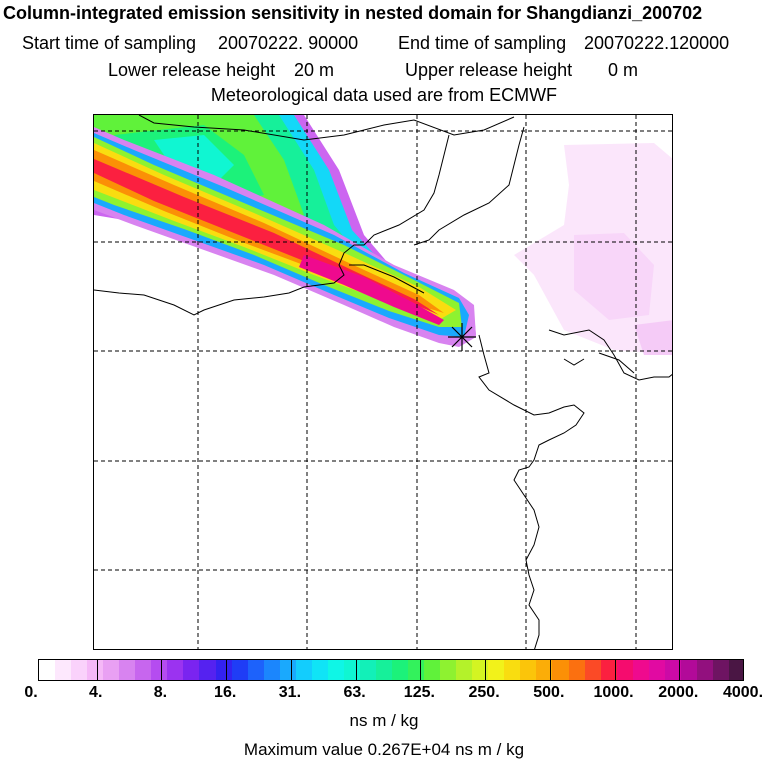  I want to click on maximum-value: Maximum value 0.267E+04 ns m / kg, so click(384, 749).